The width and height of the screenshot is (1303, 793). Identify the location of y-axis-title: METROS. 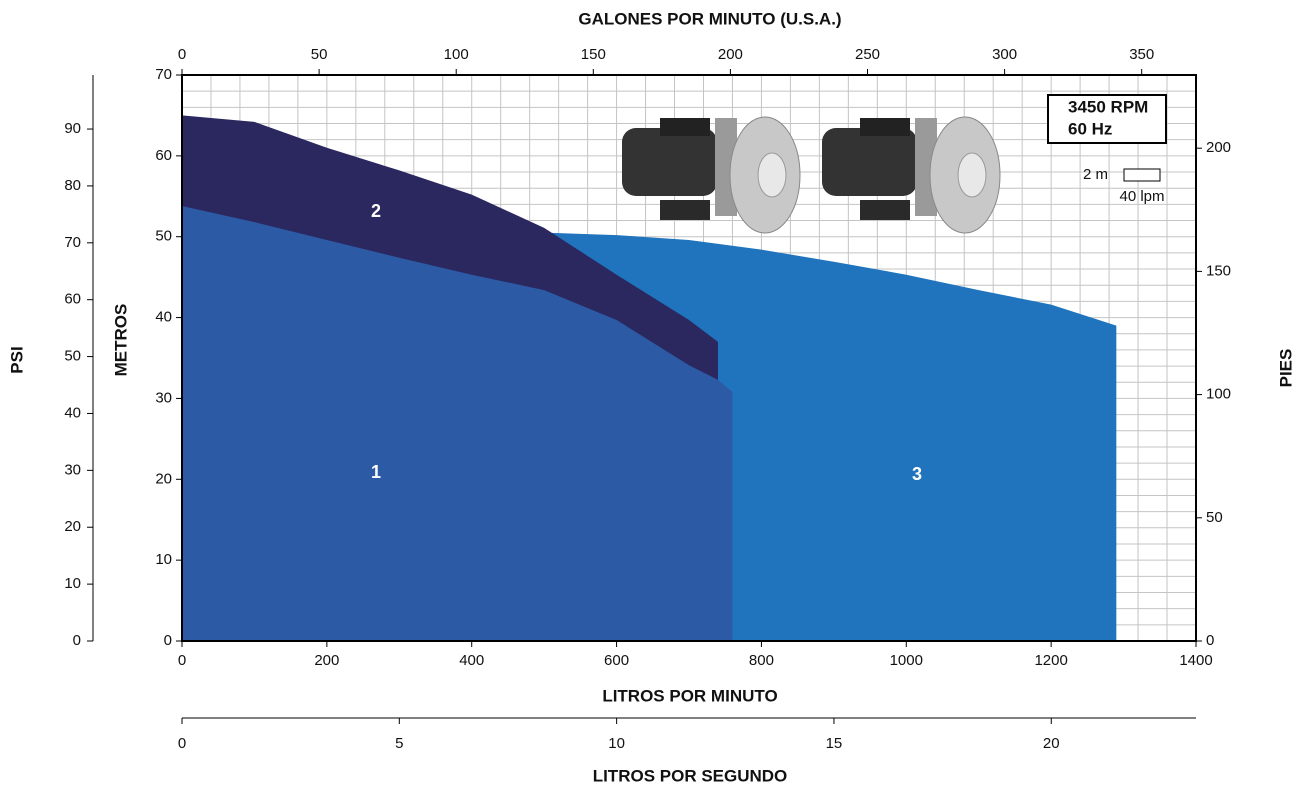
(120, 340).